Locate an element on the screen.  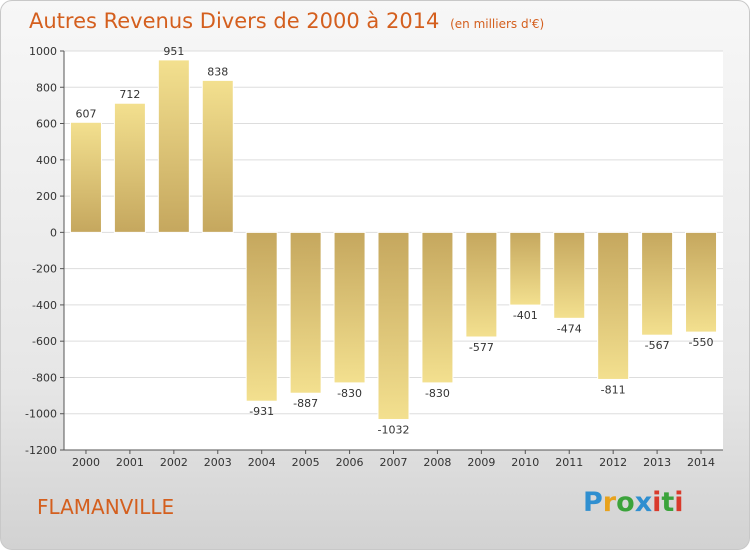
x-tick-label: 2007 is located at coordinates (394, 462).